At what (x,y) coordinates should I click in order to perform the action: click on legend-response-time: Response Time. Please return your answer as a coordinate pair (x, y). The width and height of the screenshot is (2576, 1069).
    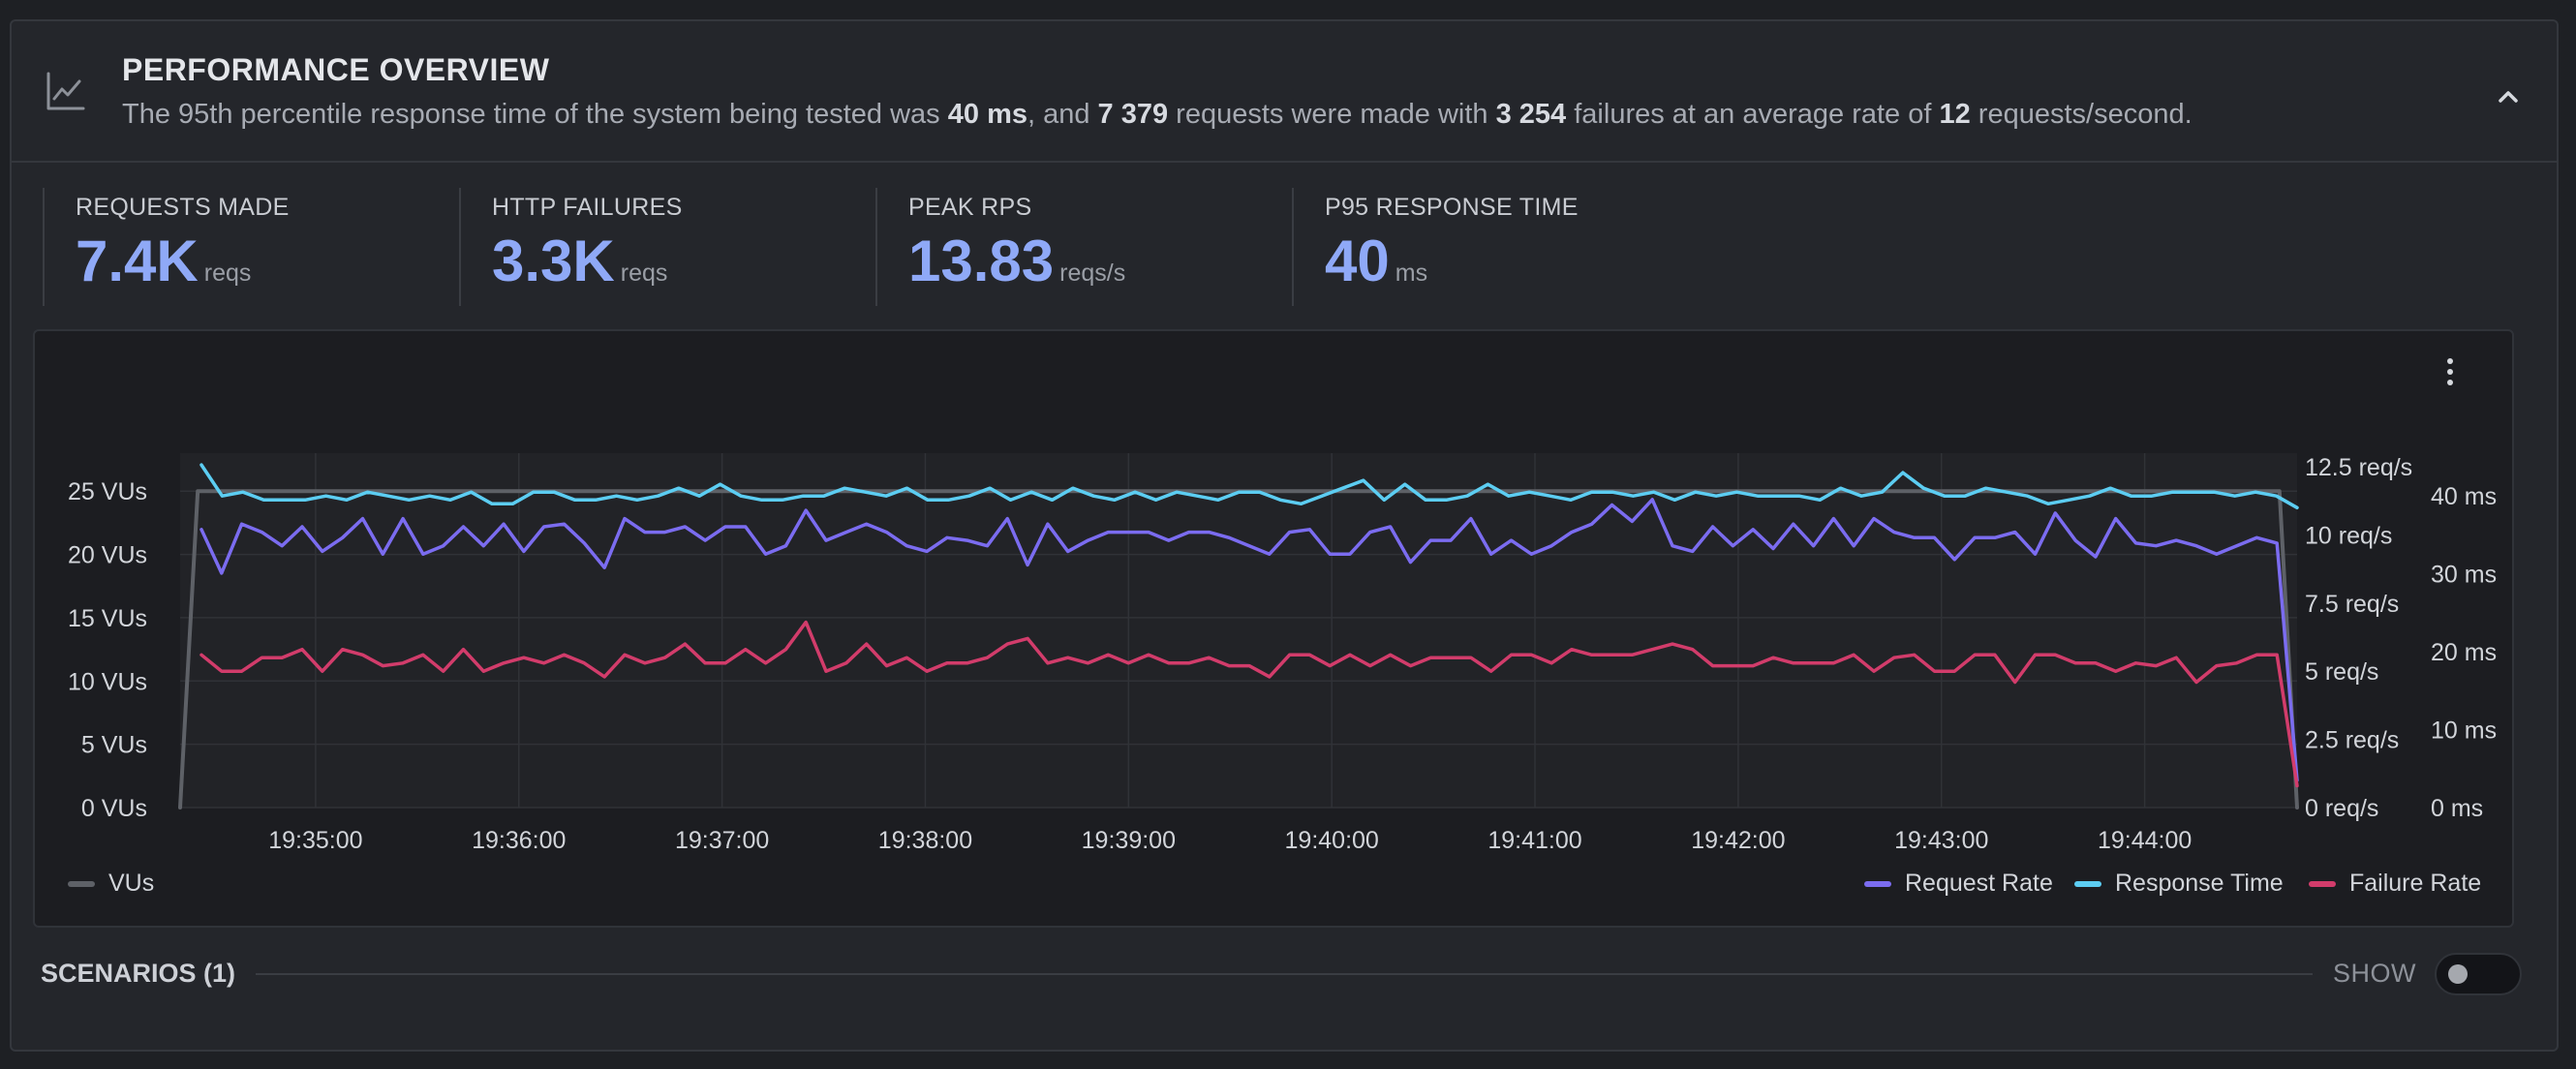
    Looking at the image, I should click on (2179, 884).